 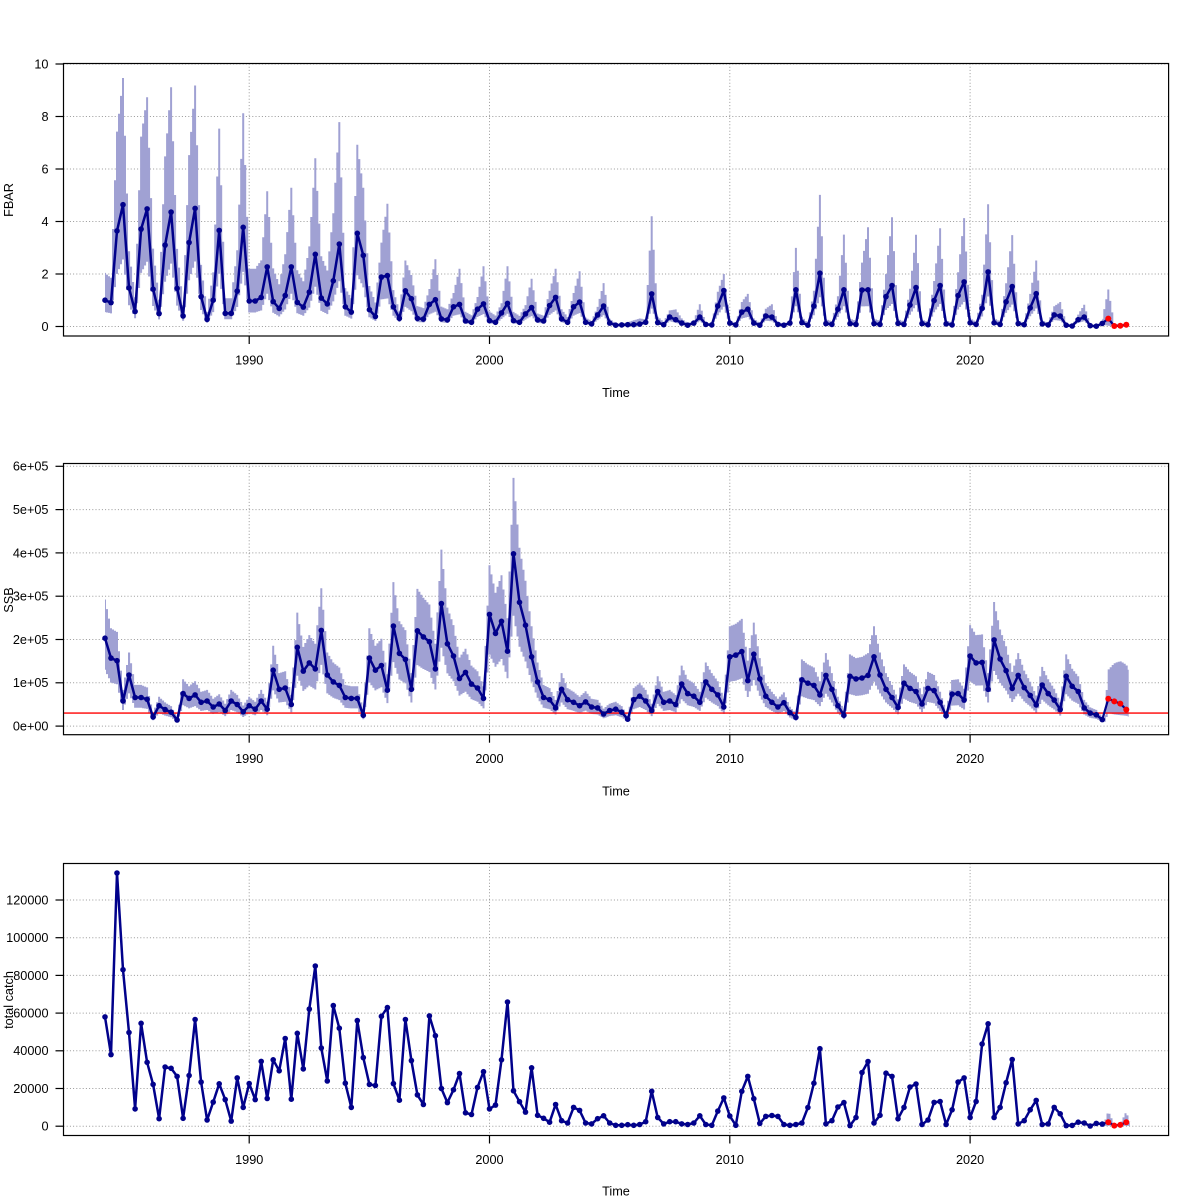 What do you see at coordinates (9, 200) in the screenshot?
I see `svg-text: FBAR` at bounding box center [9, 200].